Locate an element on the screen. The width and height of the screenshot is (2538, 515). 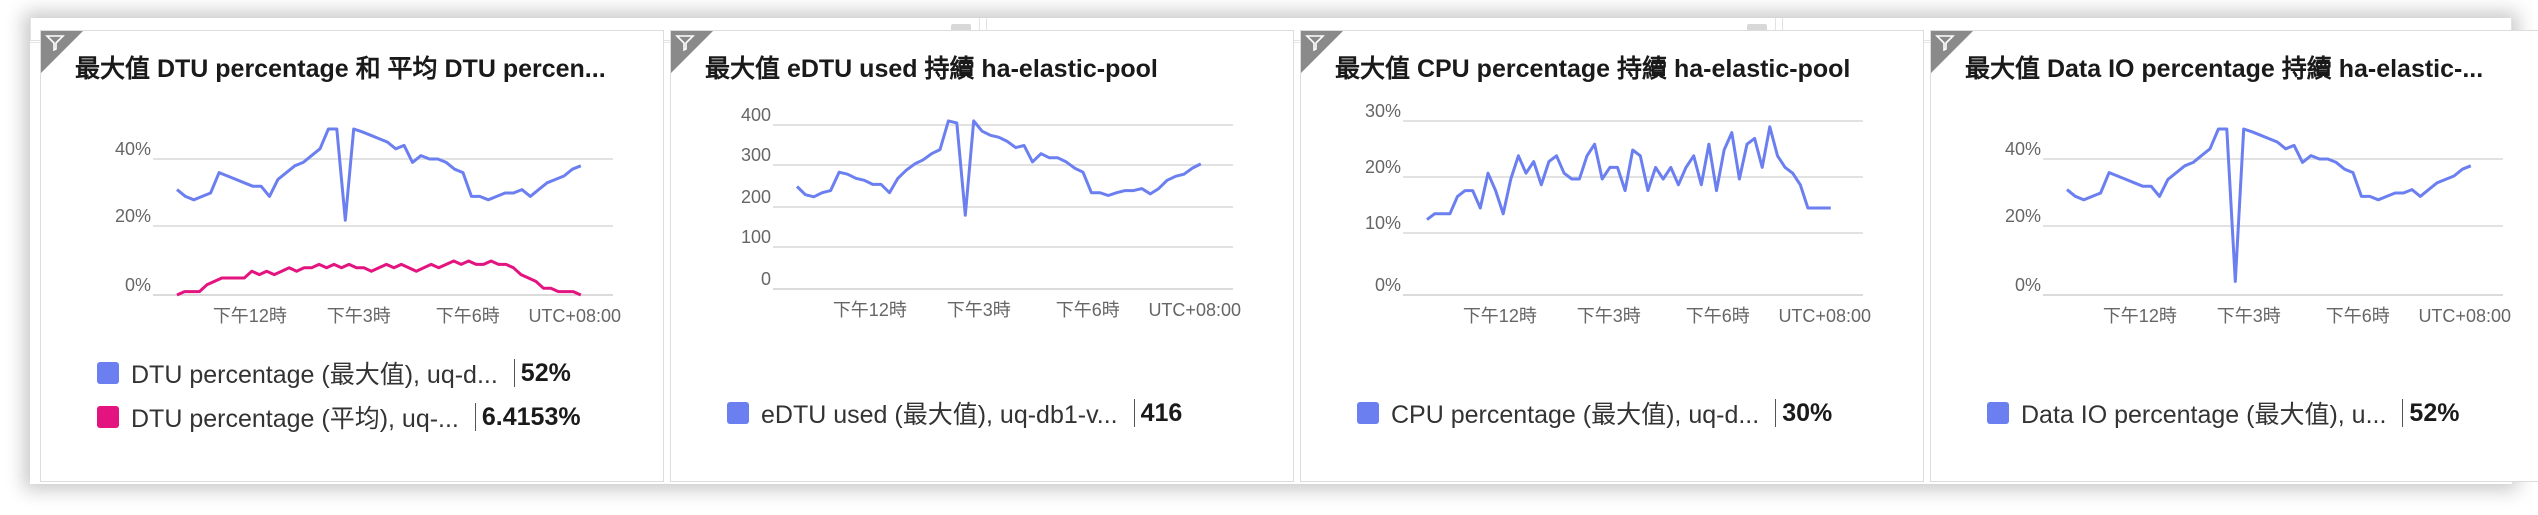
legend-value: 416 is located at coordinates (1161, 412).